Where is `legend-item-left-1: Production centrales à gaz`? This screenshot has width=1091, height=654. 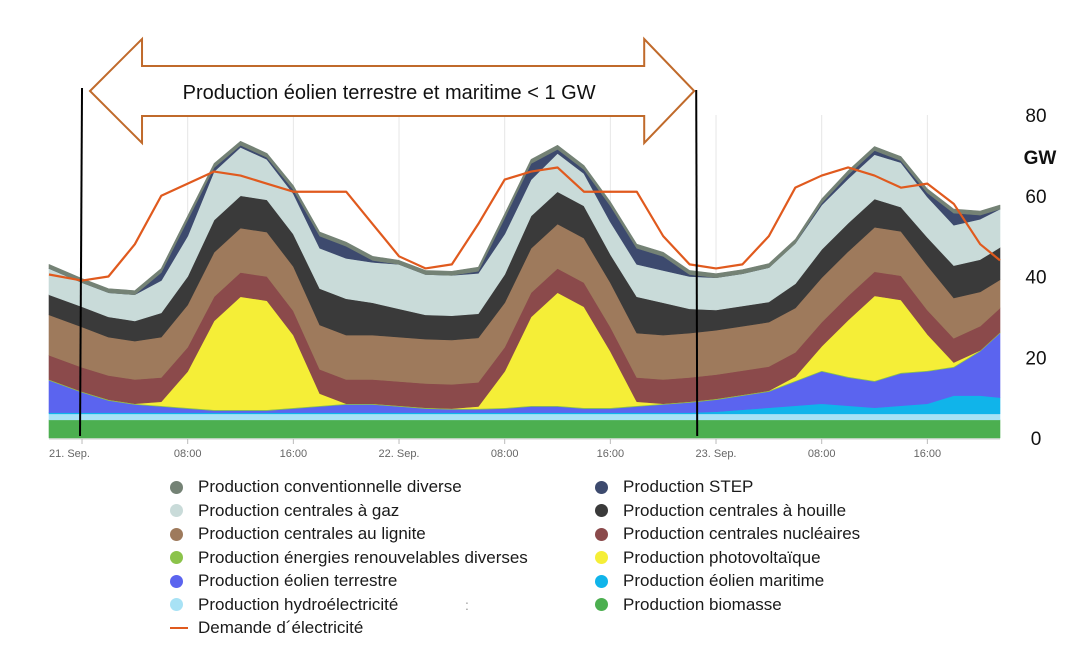
legend-item-left-1: Production centrales à gaz is located at coordinates (284, 511).